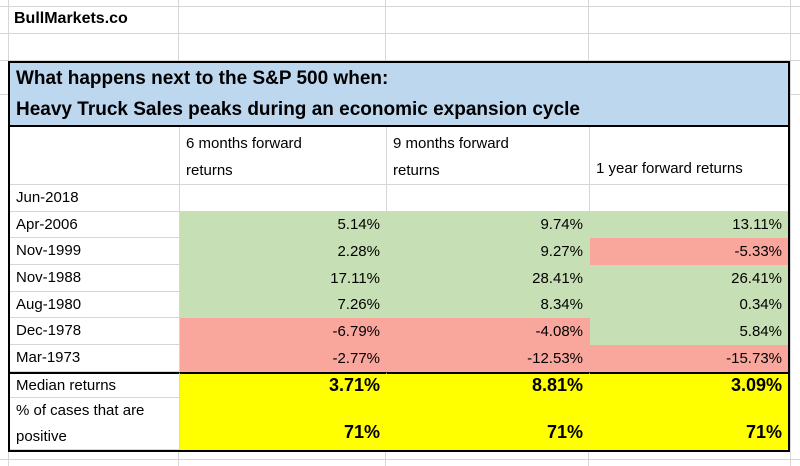 The height and width of the screenshot is (466, 800). I want to click on title-line-1: What happens next to the S&P 500 when:, so click(202, 78).